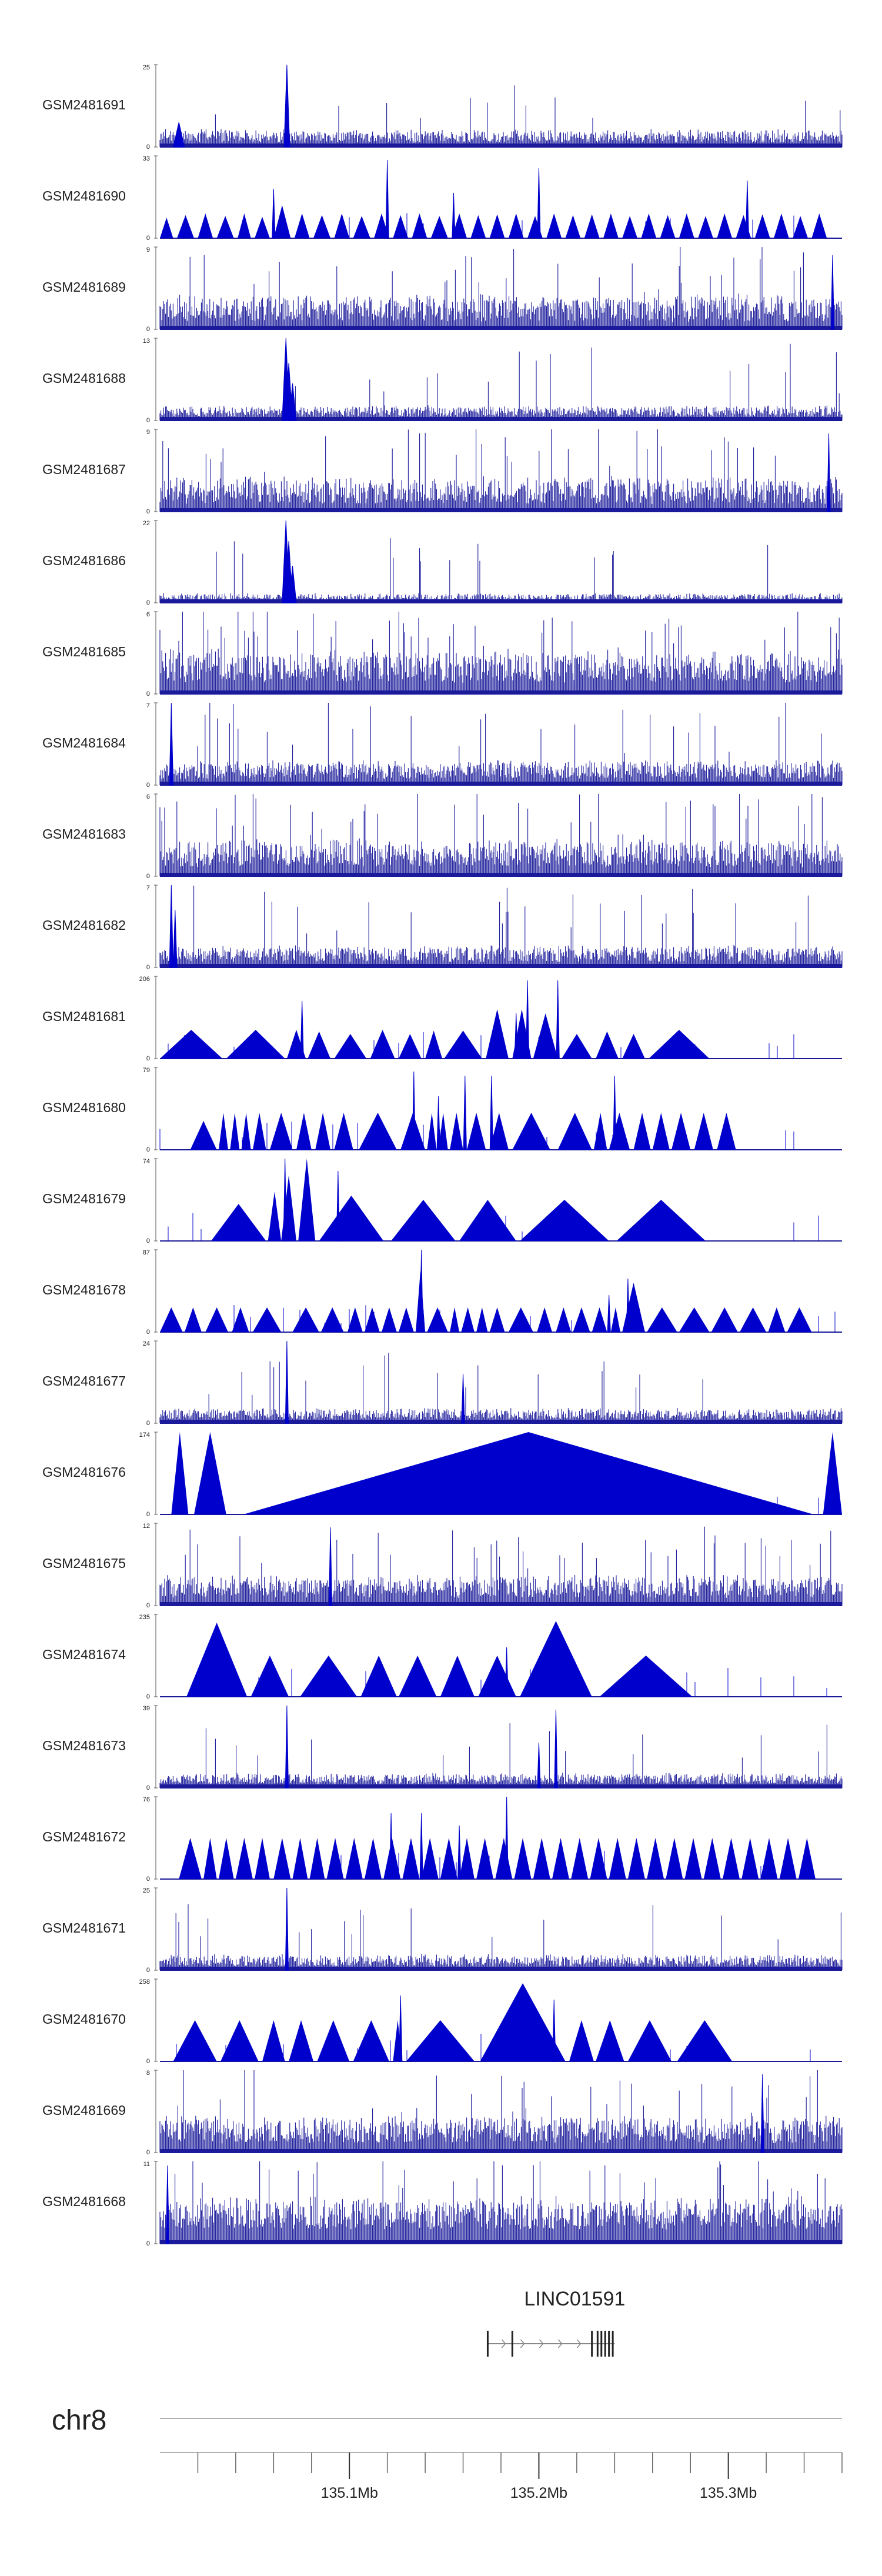 The height and width of the screenshot is (2576, 882). I want to click on y-max-label: 24, so click(146, 1343).